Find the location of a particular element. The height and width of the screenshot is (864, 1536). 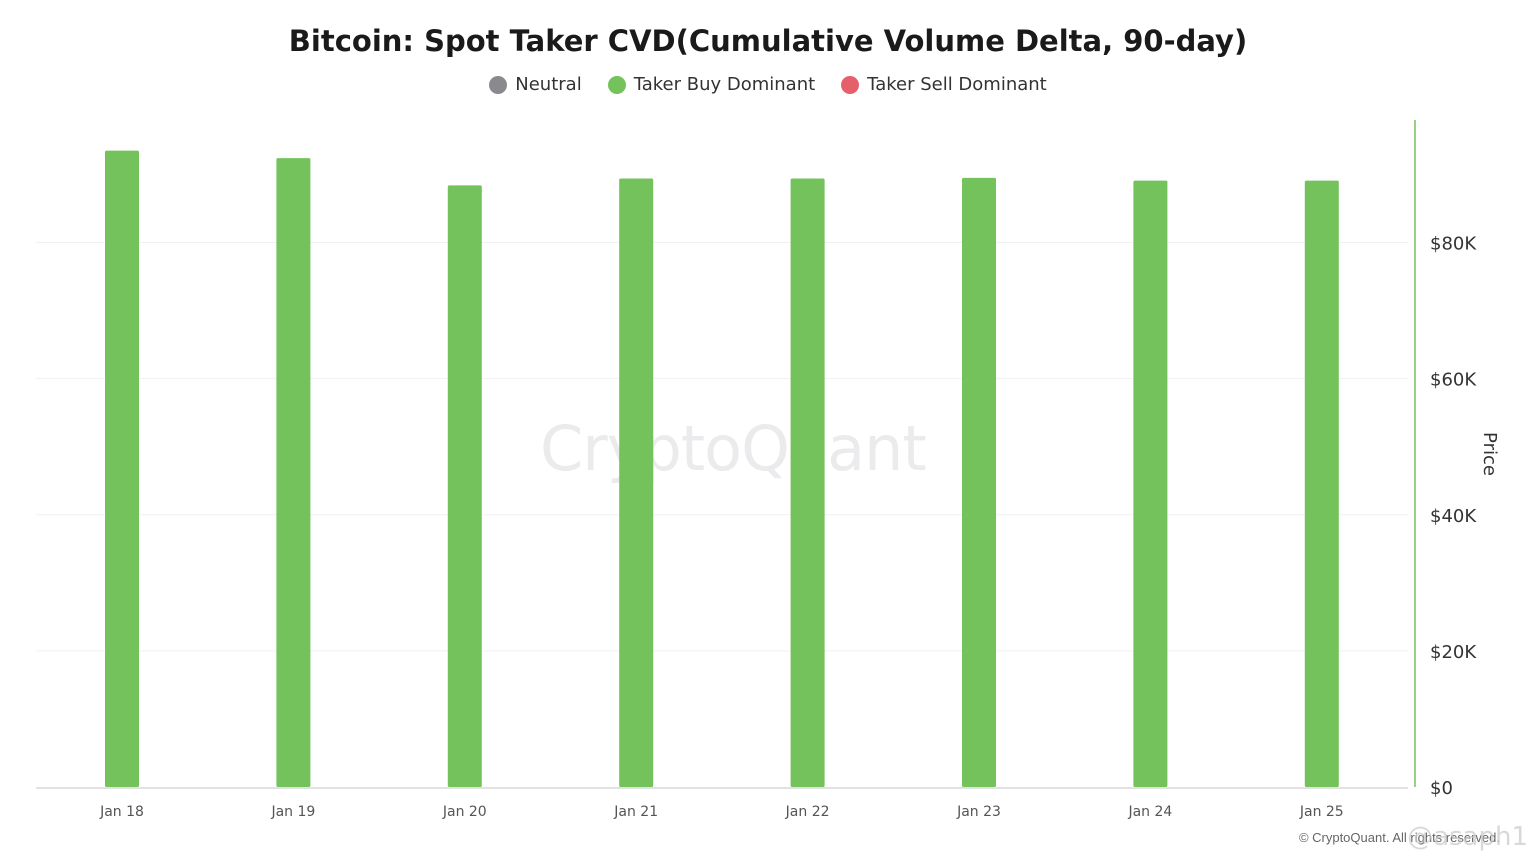

x-tick-label: Jan 21 is located at coordinates (635, 812).